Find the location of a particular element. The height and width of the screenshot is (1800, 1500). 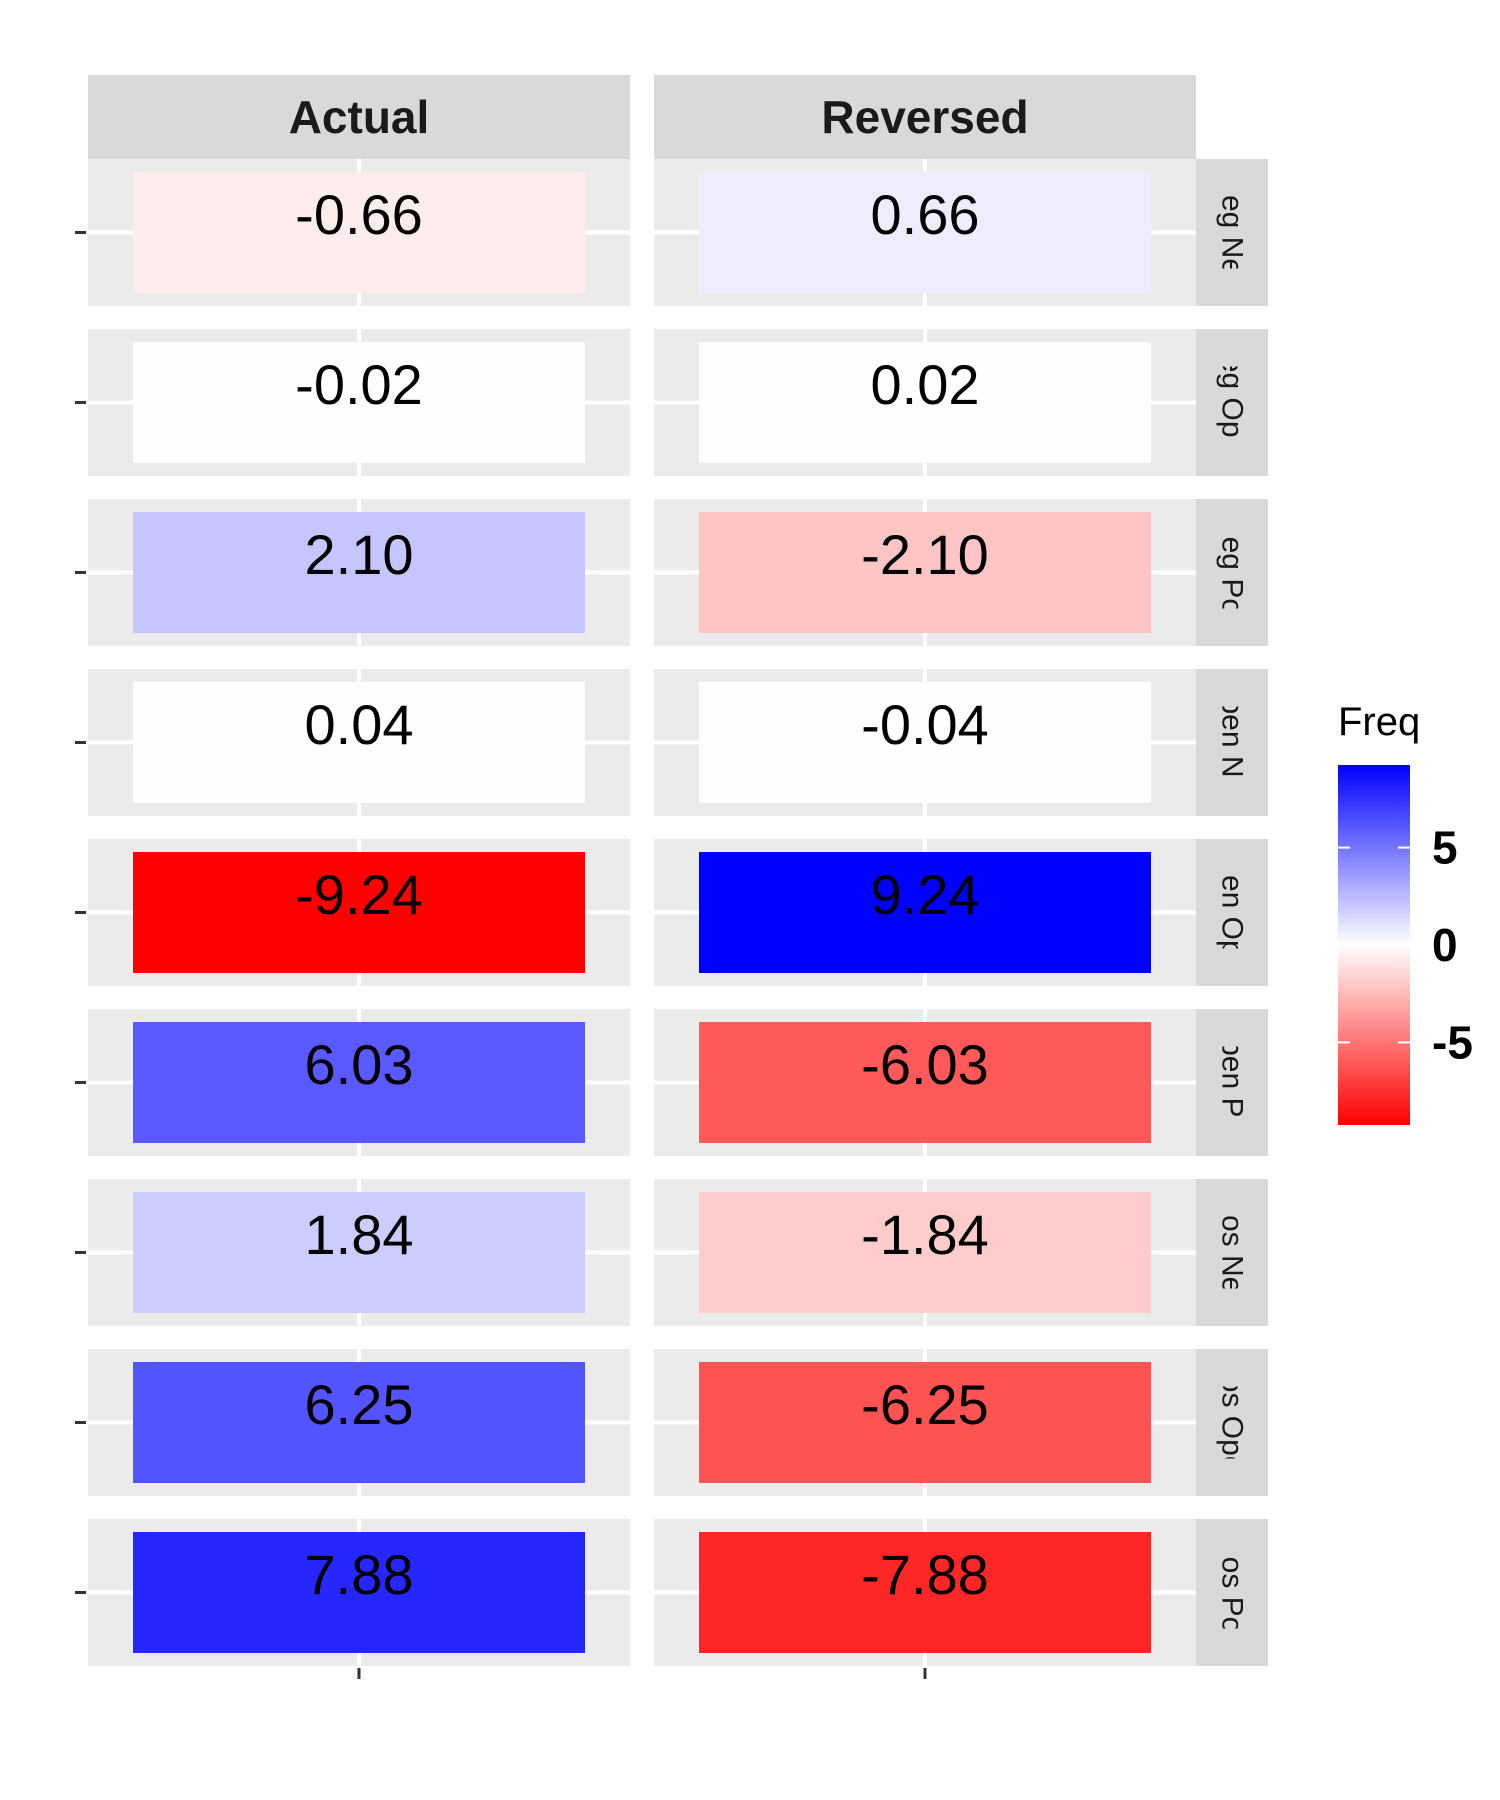

tile-value-label: 7.88 is located at coordinates (359, 1574).